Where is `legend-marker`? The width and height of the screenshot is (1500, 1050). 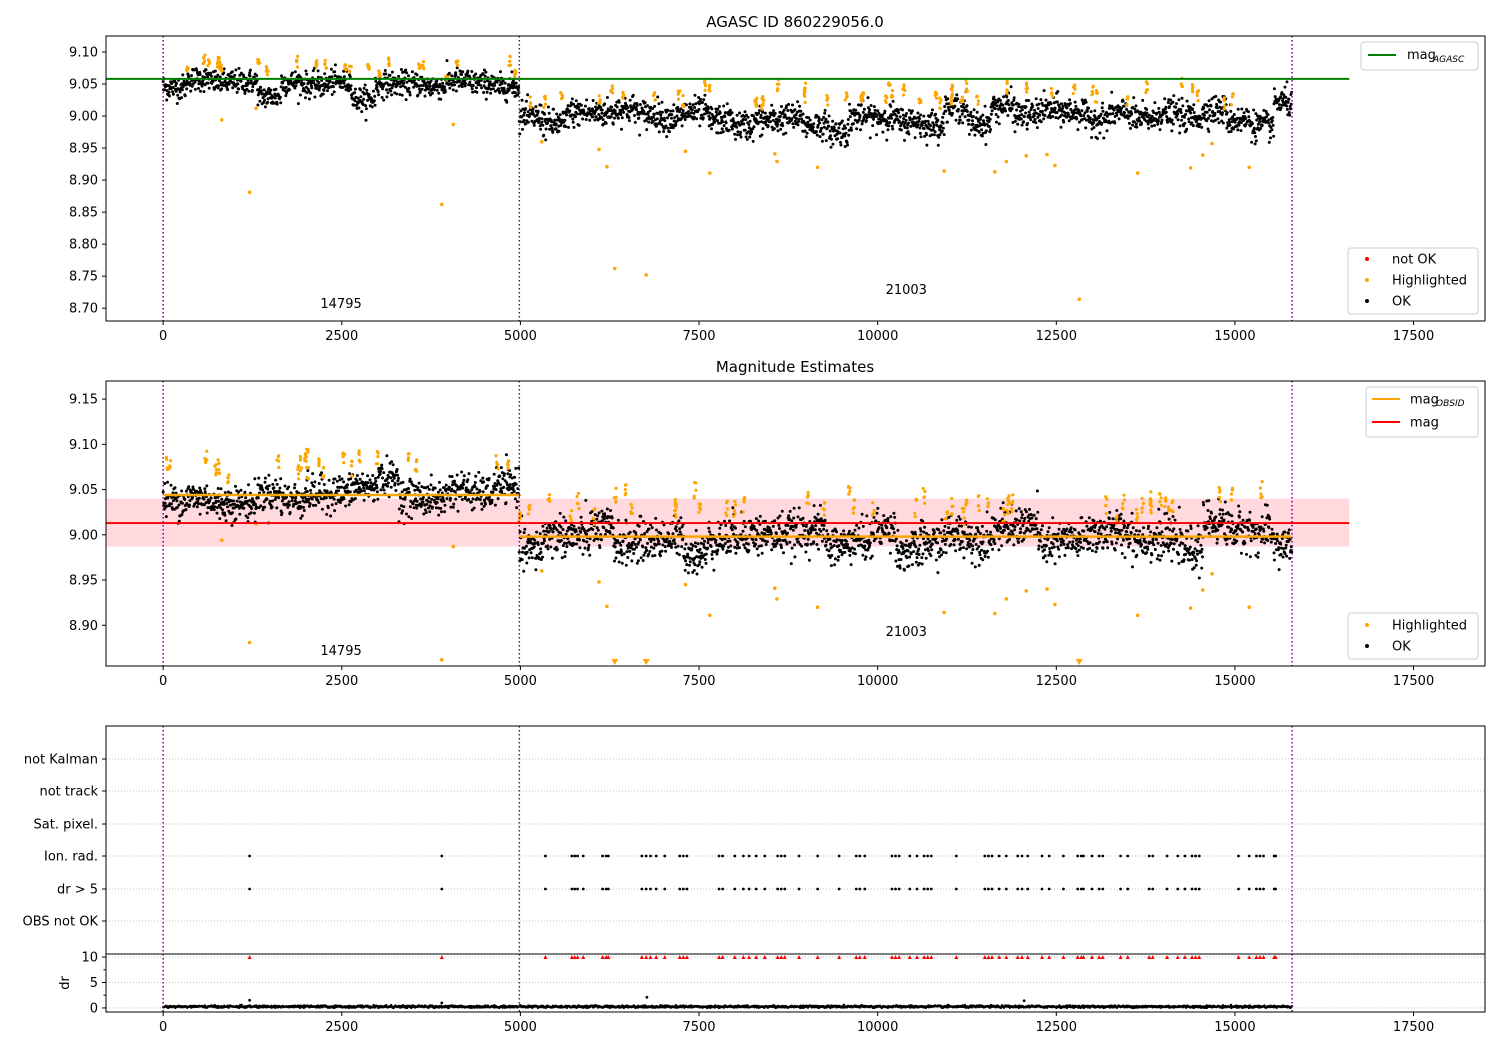
legend-marker is located at coordinates (1367, 259).